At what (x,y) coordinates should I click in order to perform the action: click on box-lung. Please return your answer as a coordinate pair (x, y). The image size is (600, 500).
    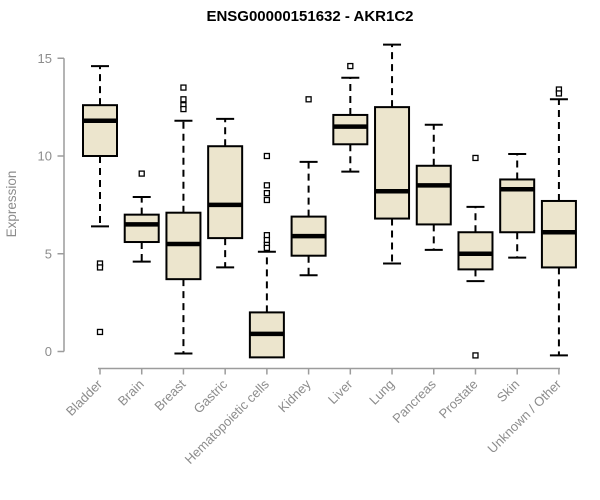
    Looking at the image, I should click on (392, 154).